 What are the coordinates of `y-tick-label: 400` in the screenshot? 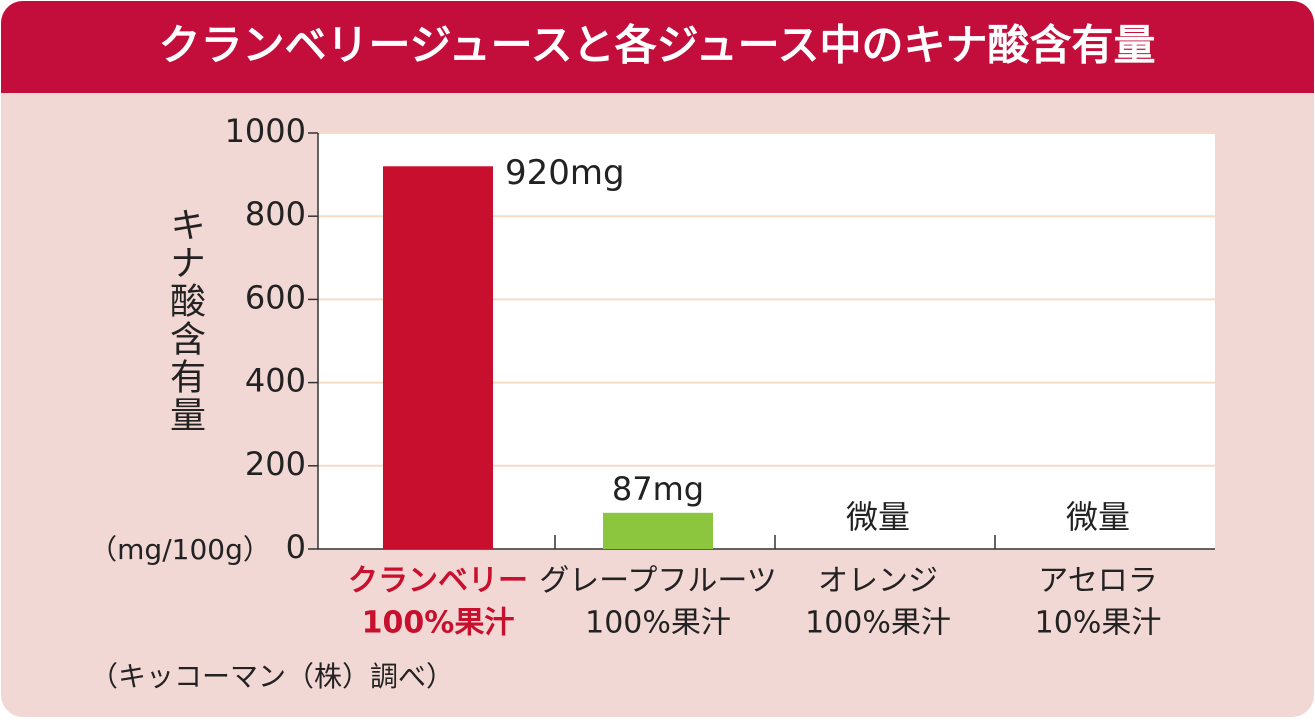 It's located at (275, 381).